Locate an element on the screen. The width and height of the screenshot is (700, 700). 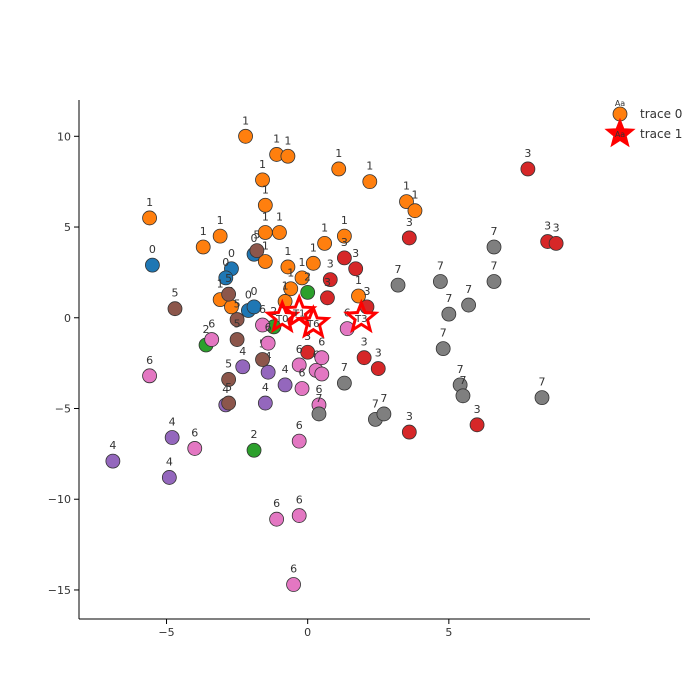
legend: Aa trace 0 Aa trace 1 is located at coordinates (643, 123).